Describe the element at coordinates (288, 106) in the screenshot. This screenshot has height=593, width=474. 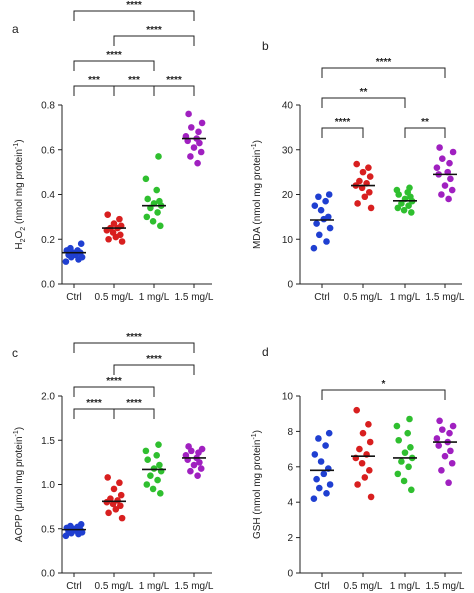
I see `y-tick-label: 40` at that location.